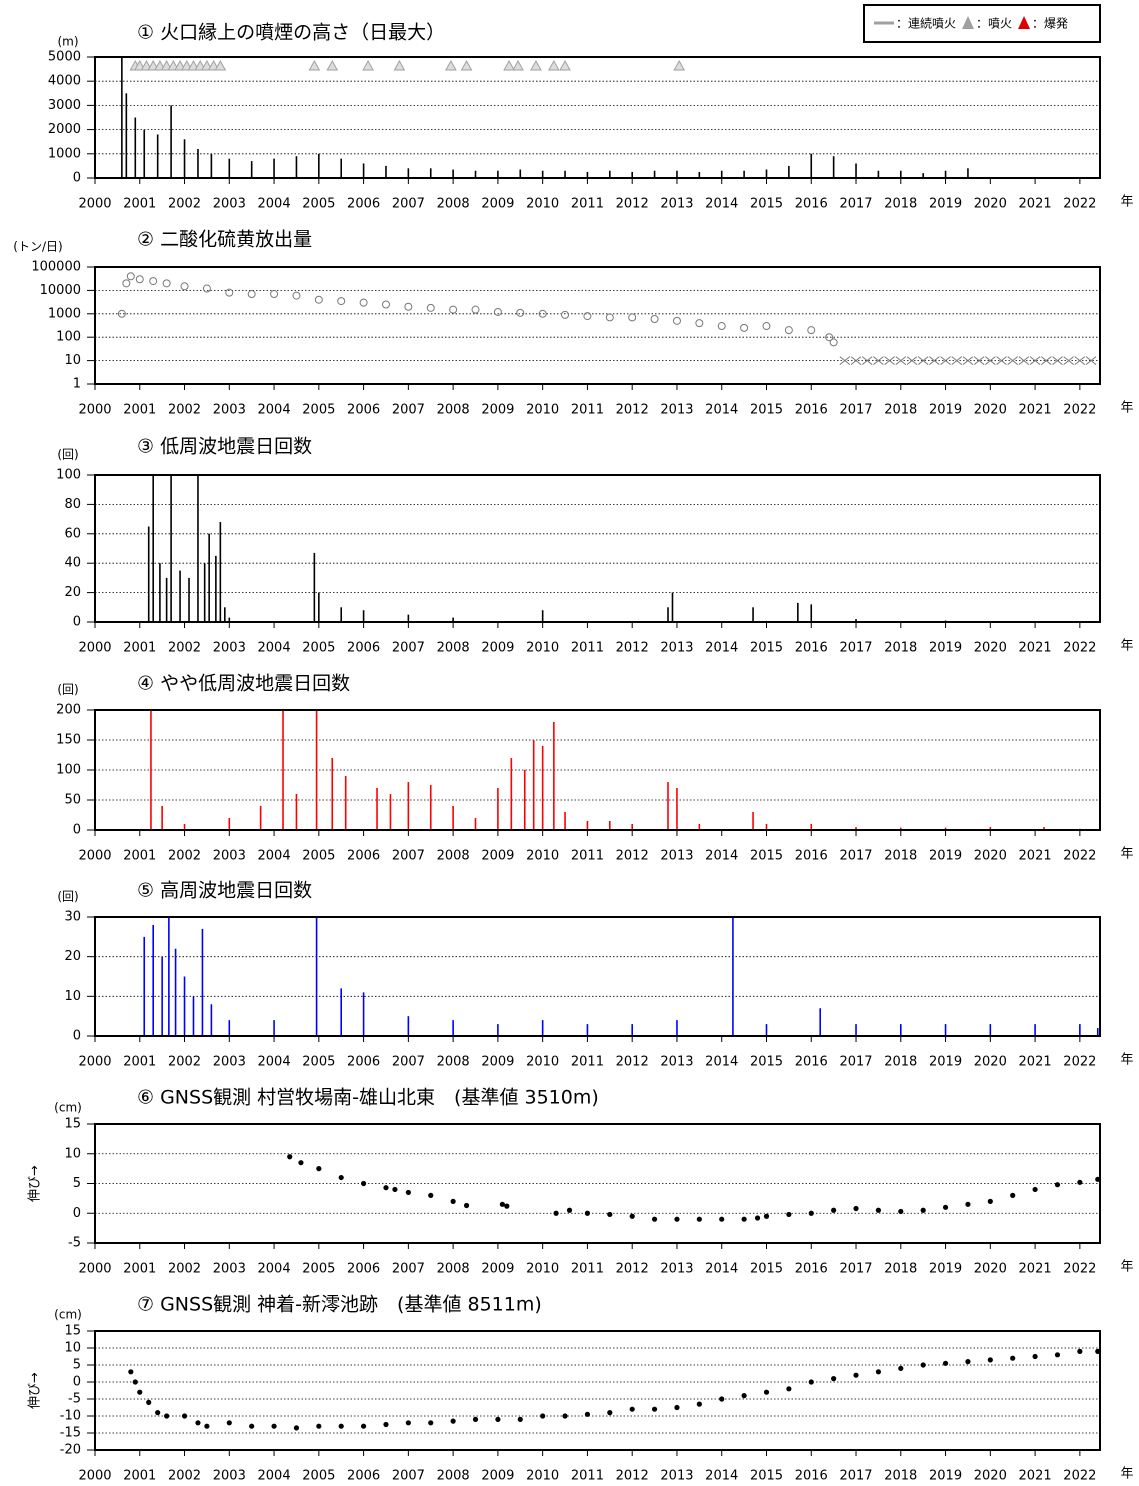  What do you see at coordinates (224, 447) in the screenshot?
I see `chart-title: ③ 低周波地震日回数` at bounding box center [224, 447].